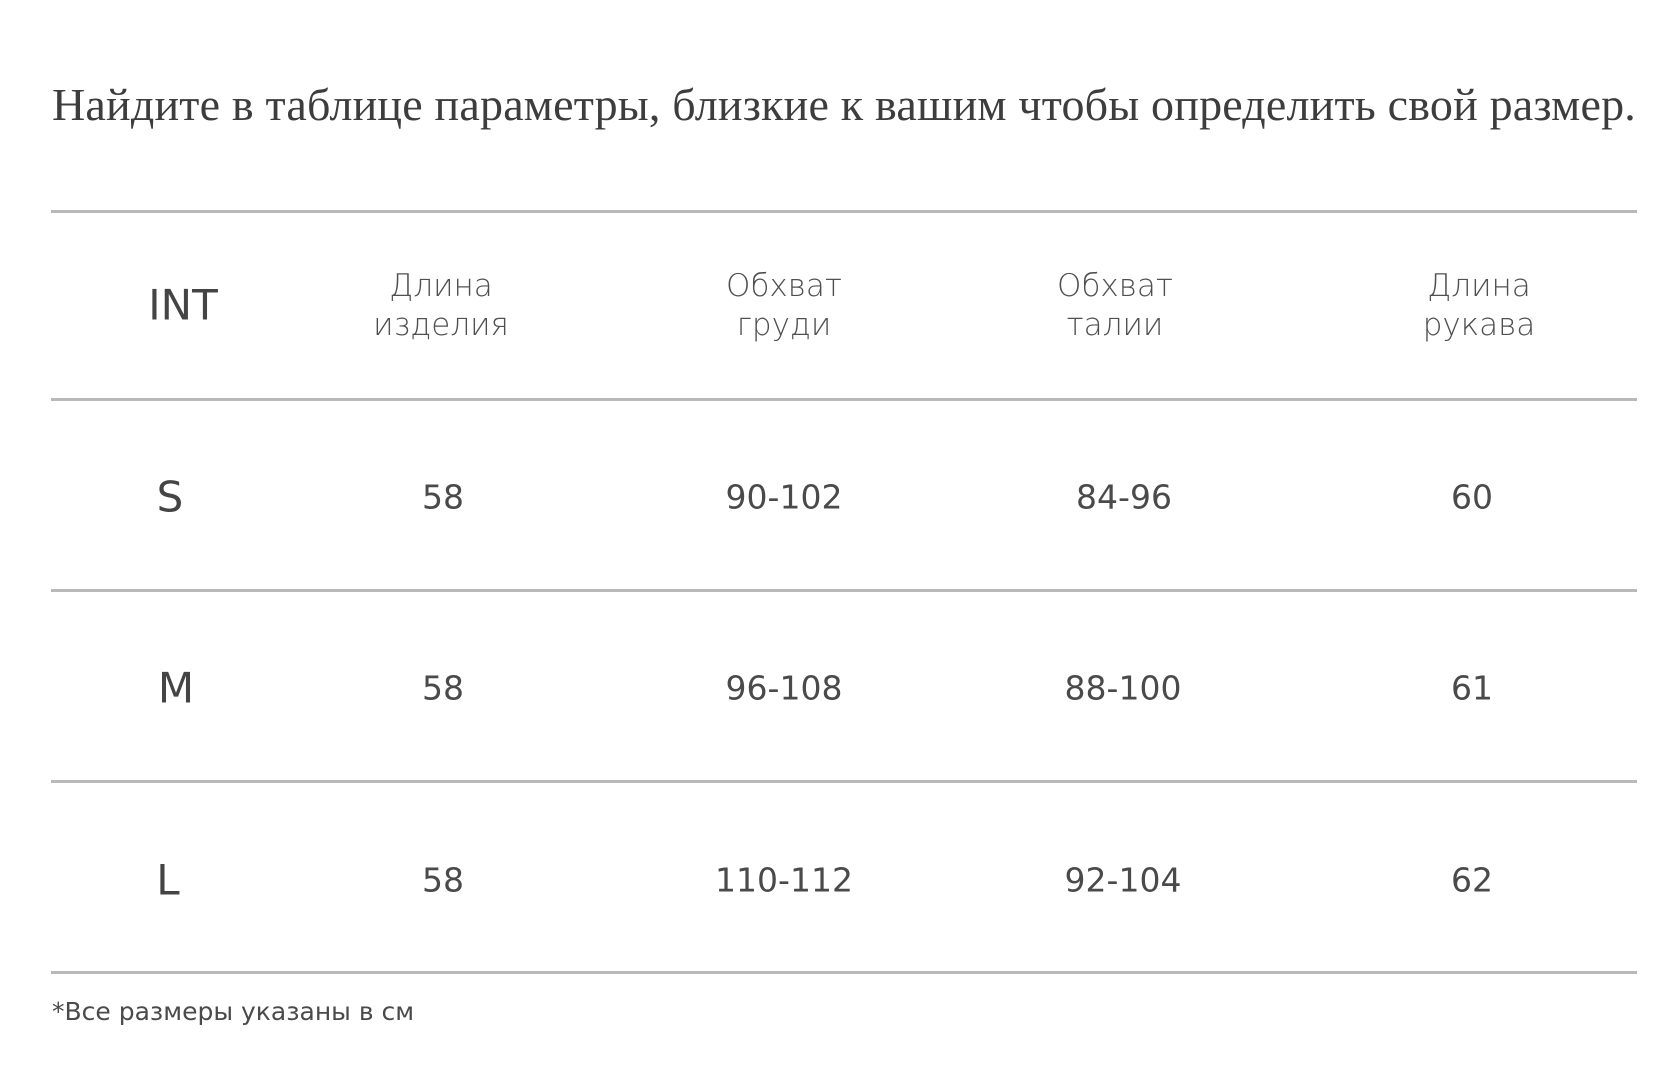 The height and width of the screenshot is (1081, 1680). What do you see at coordinates (1123, 688) in the screenshot?
I see `waist-value: 88-100` at bounding box center [1123, 688].